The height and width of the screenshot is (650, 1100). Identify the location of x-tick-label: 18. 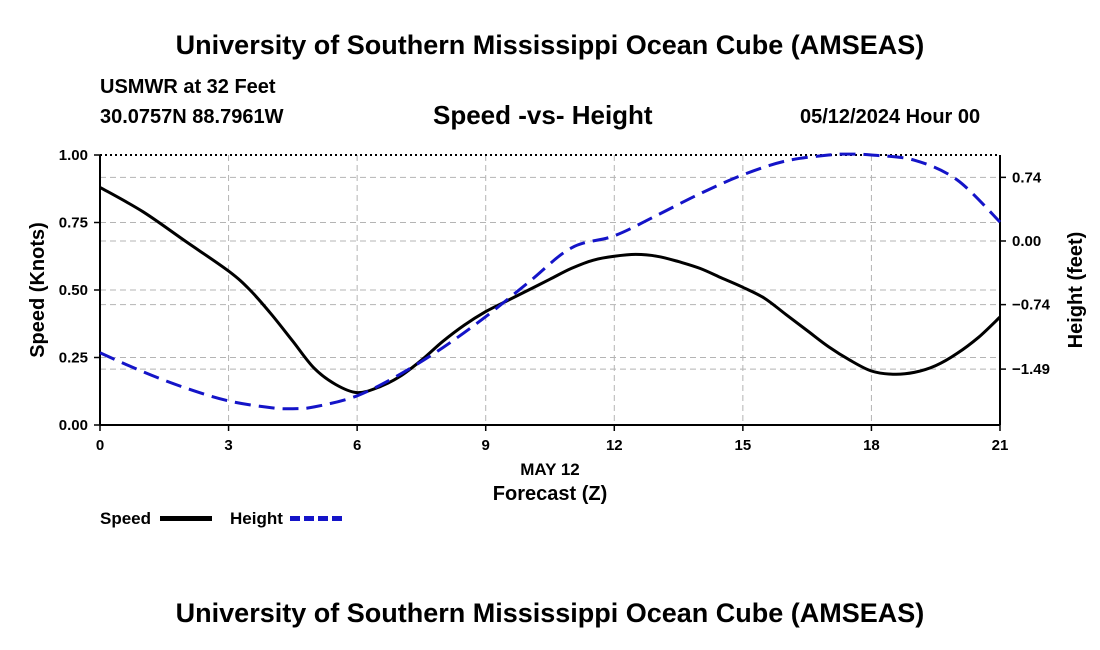
(871, 445).